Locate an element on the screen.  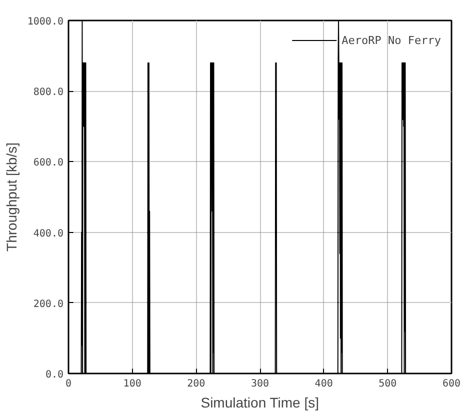
legend-label: AeroRP No Ferry is located at coordinates (391, 40).